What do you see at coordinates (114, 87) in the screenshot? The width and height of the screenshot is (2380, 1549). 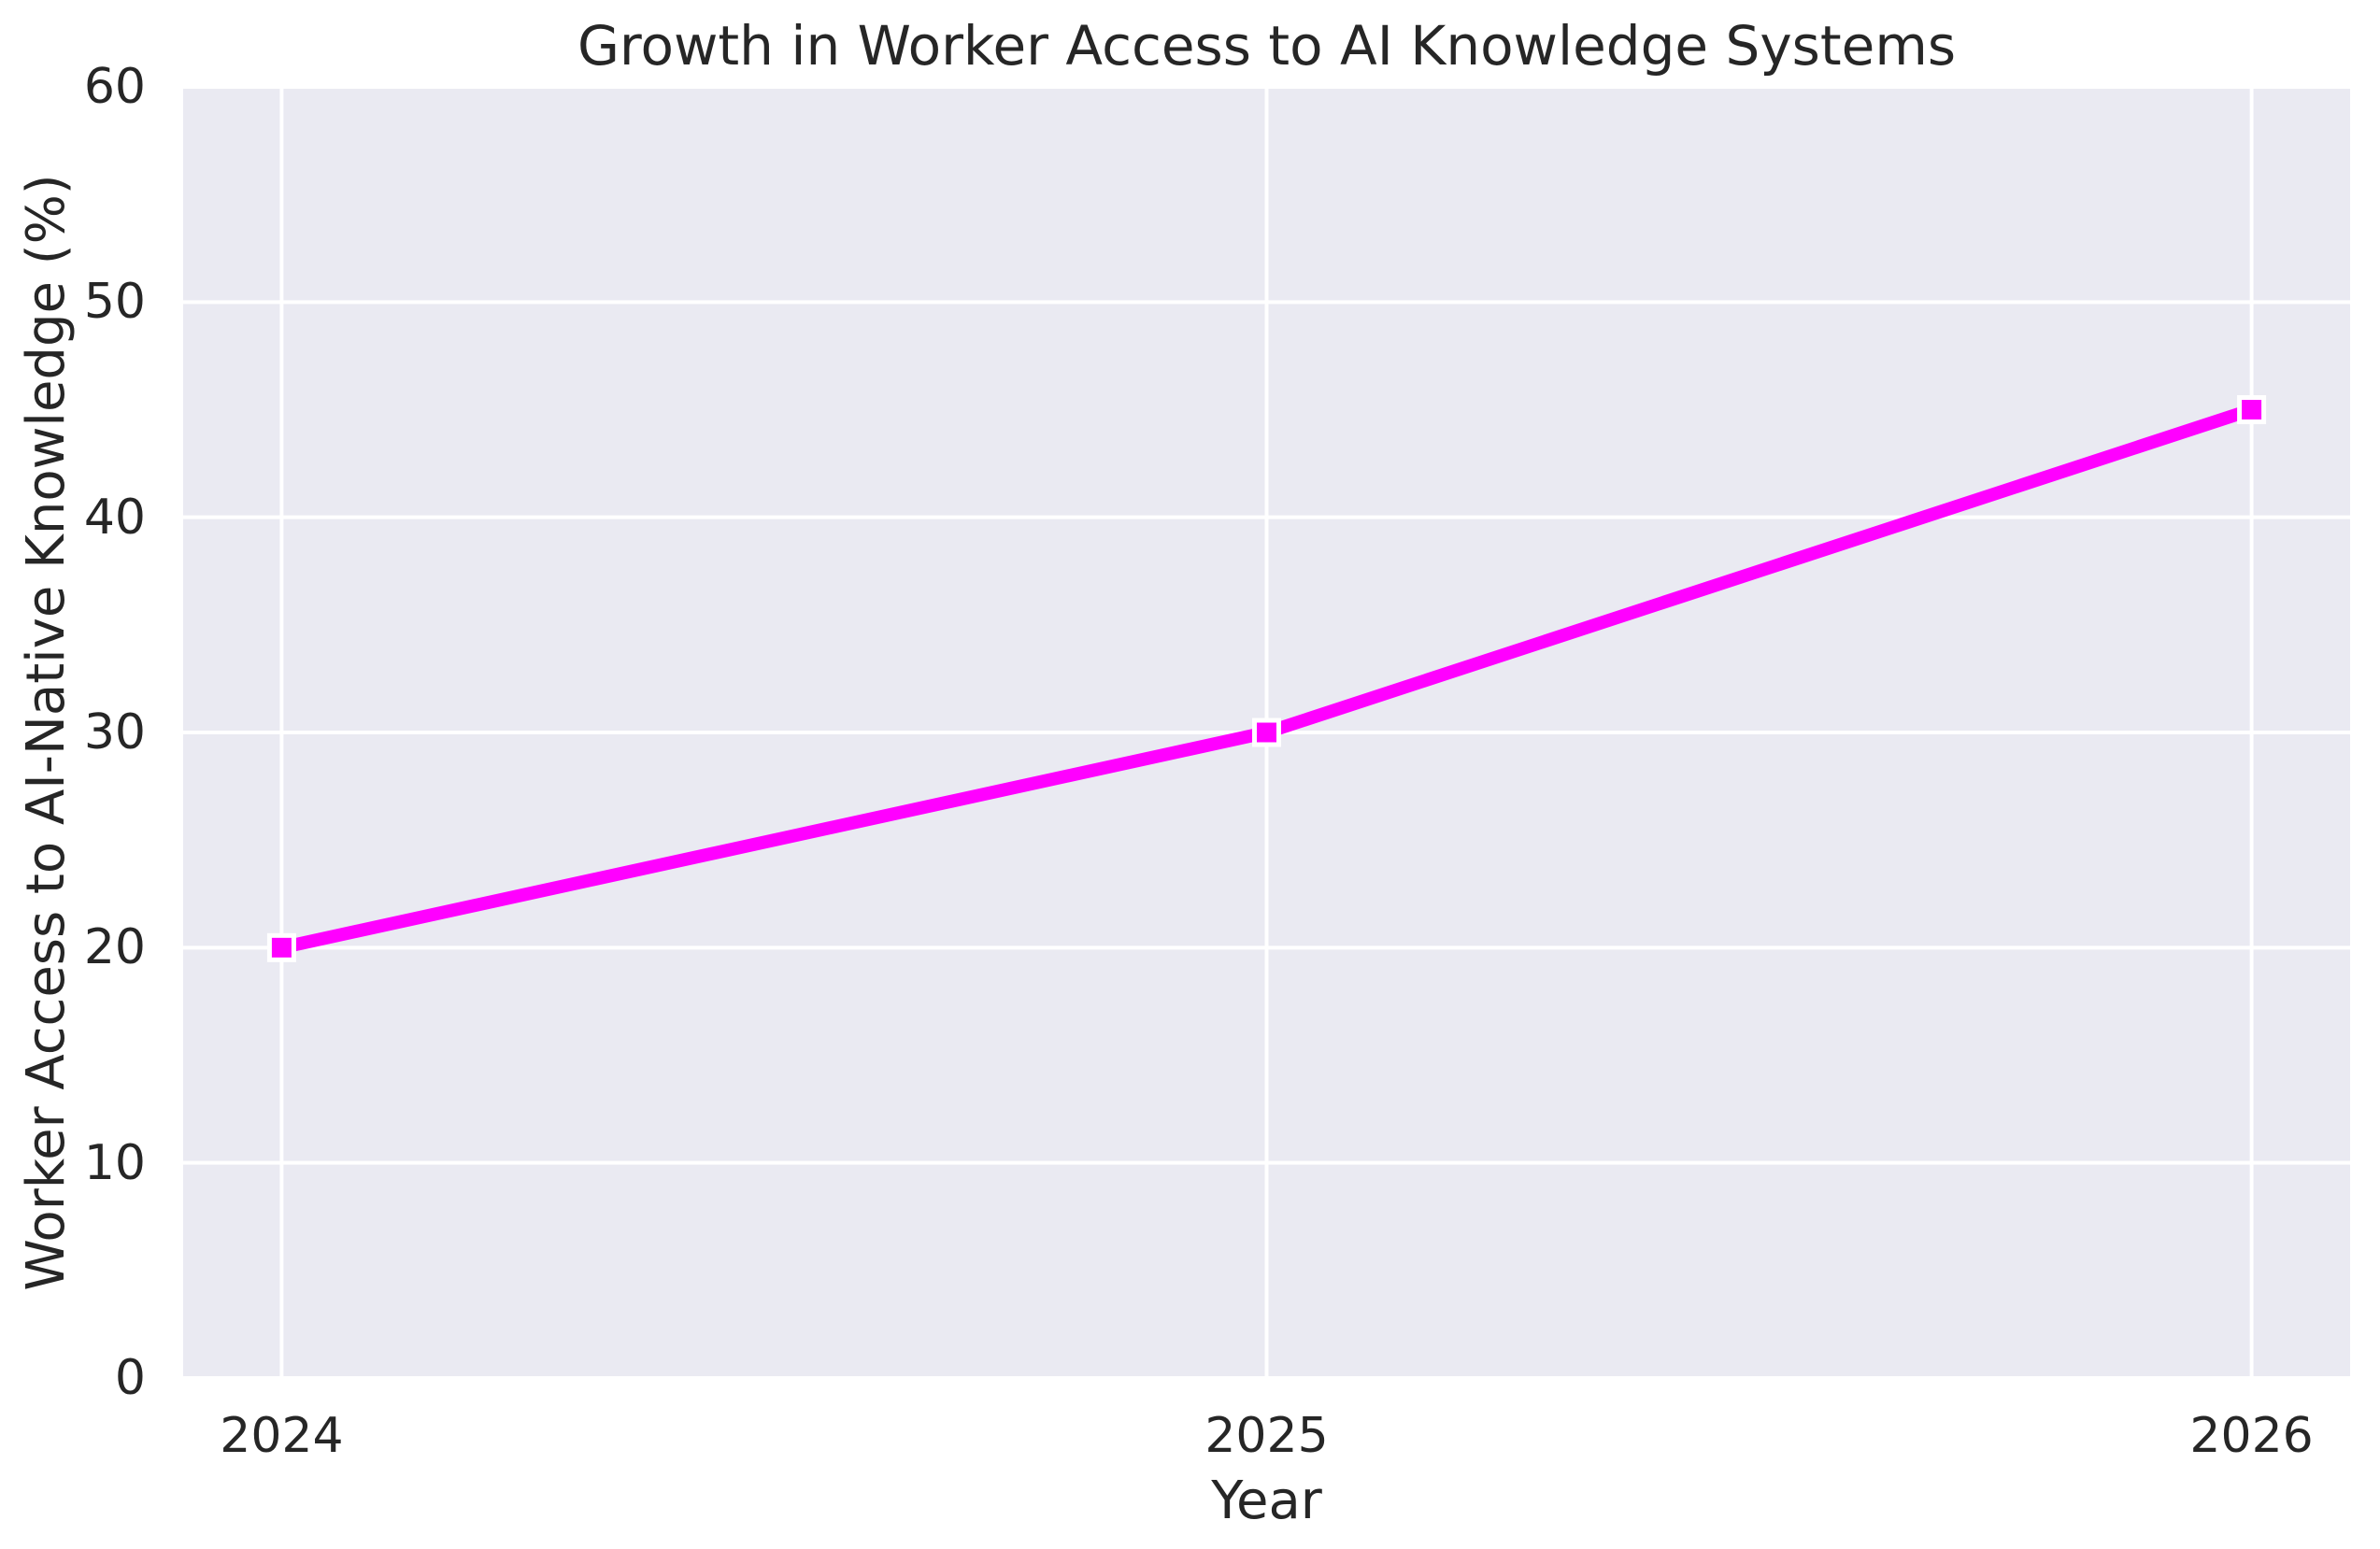 I see `y-tick-label: 60` at bounding box center [114, 87].